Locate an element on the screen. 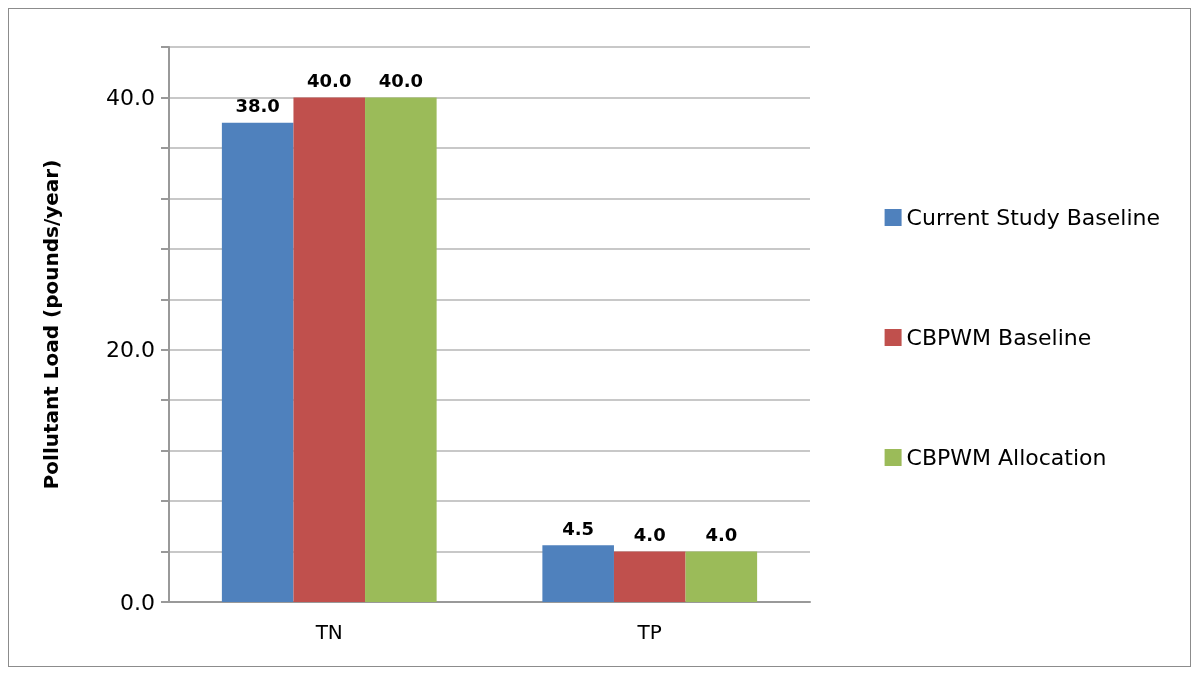  data-label: 38.0 is located at coordinates (257, 106).